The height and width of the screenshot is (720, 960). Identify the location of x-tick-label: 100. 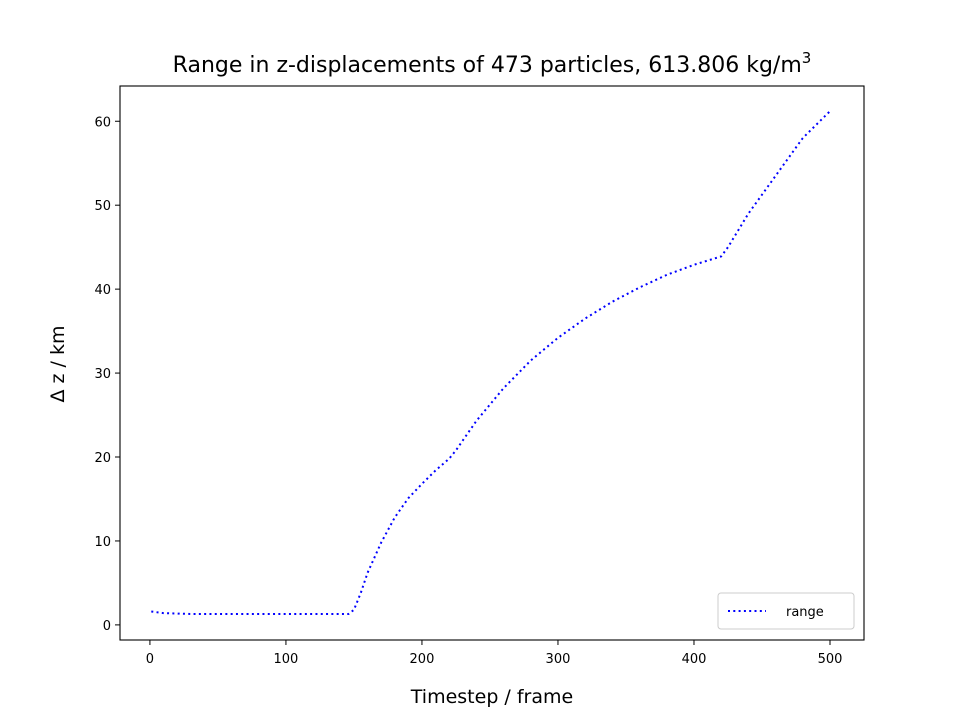
(286, 659).